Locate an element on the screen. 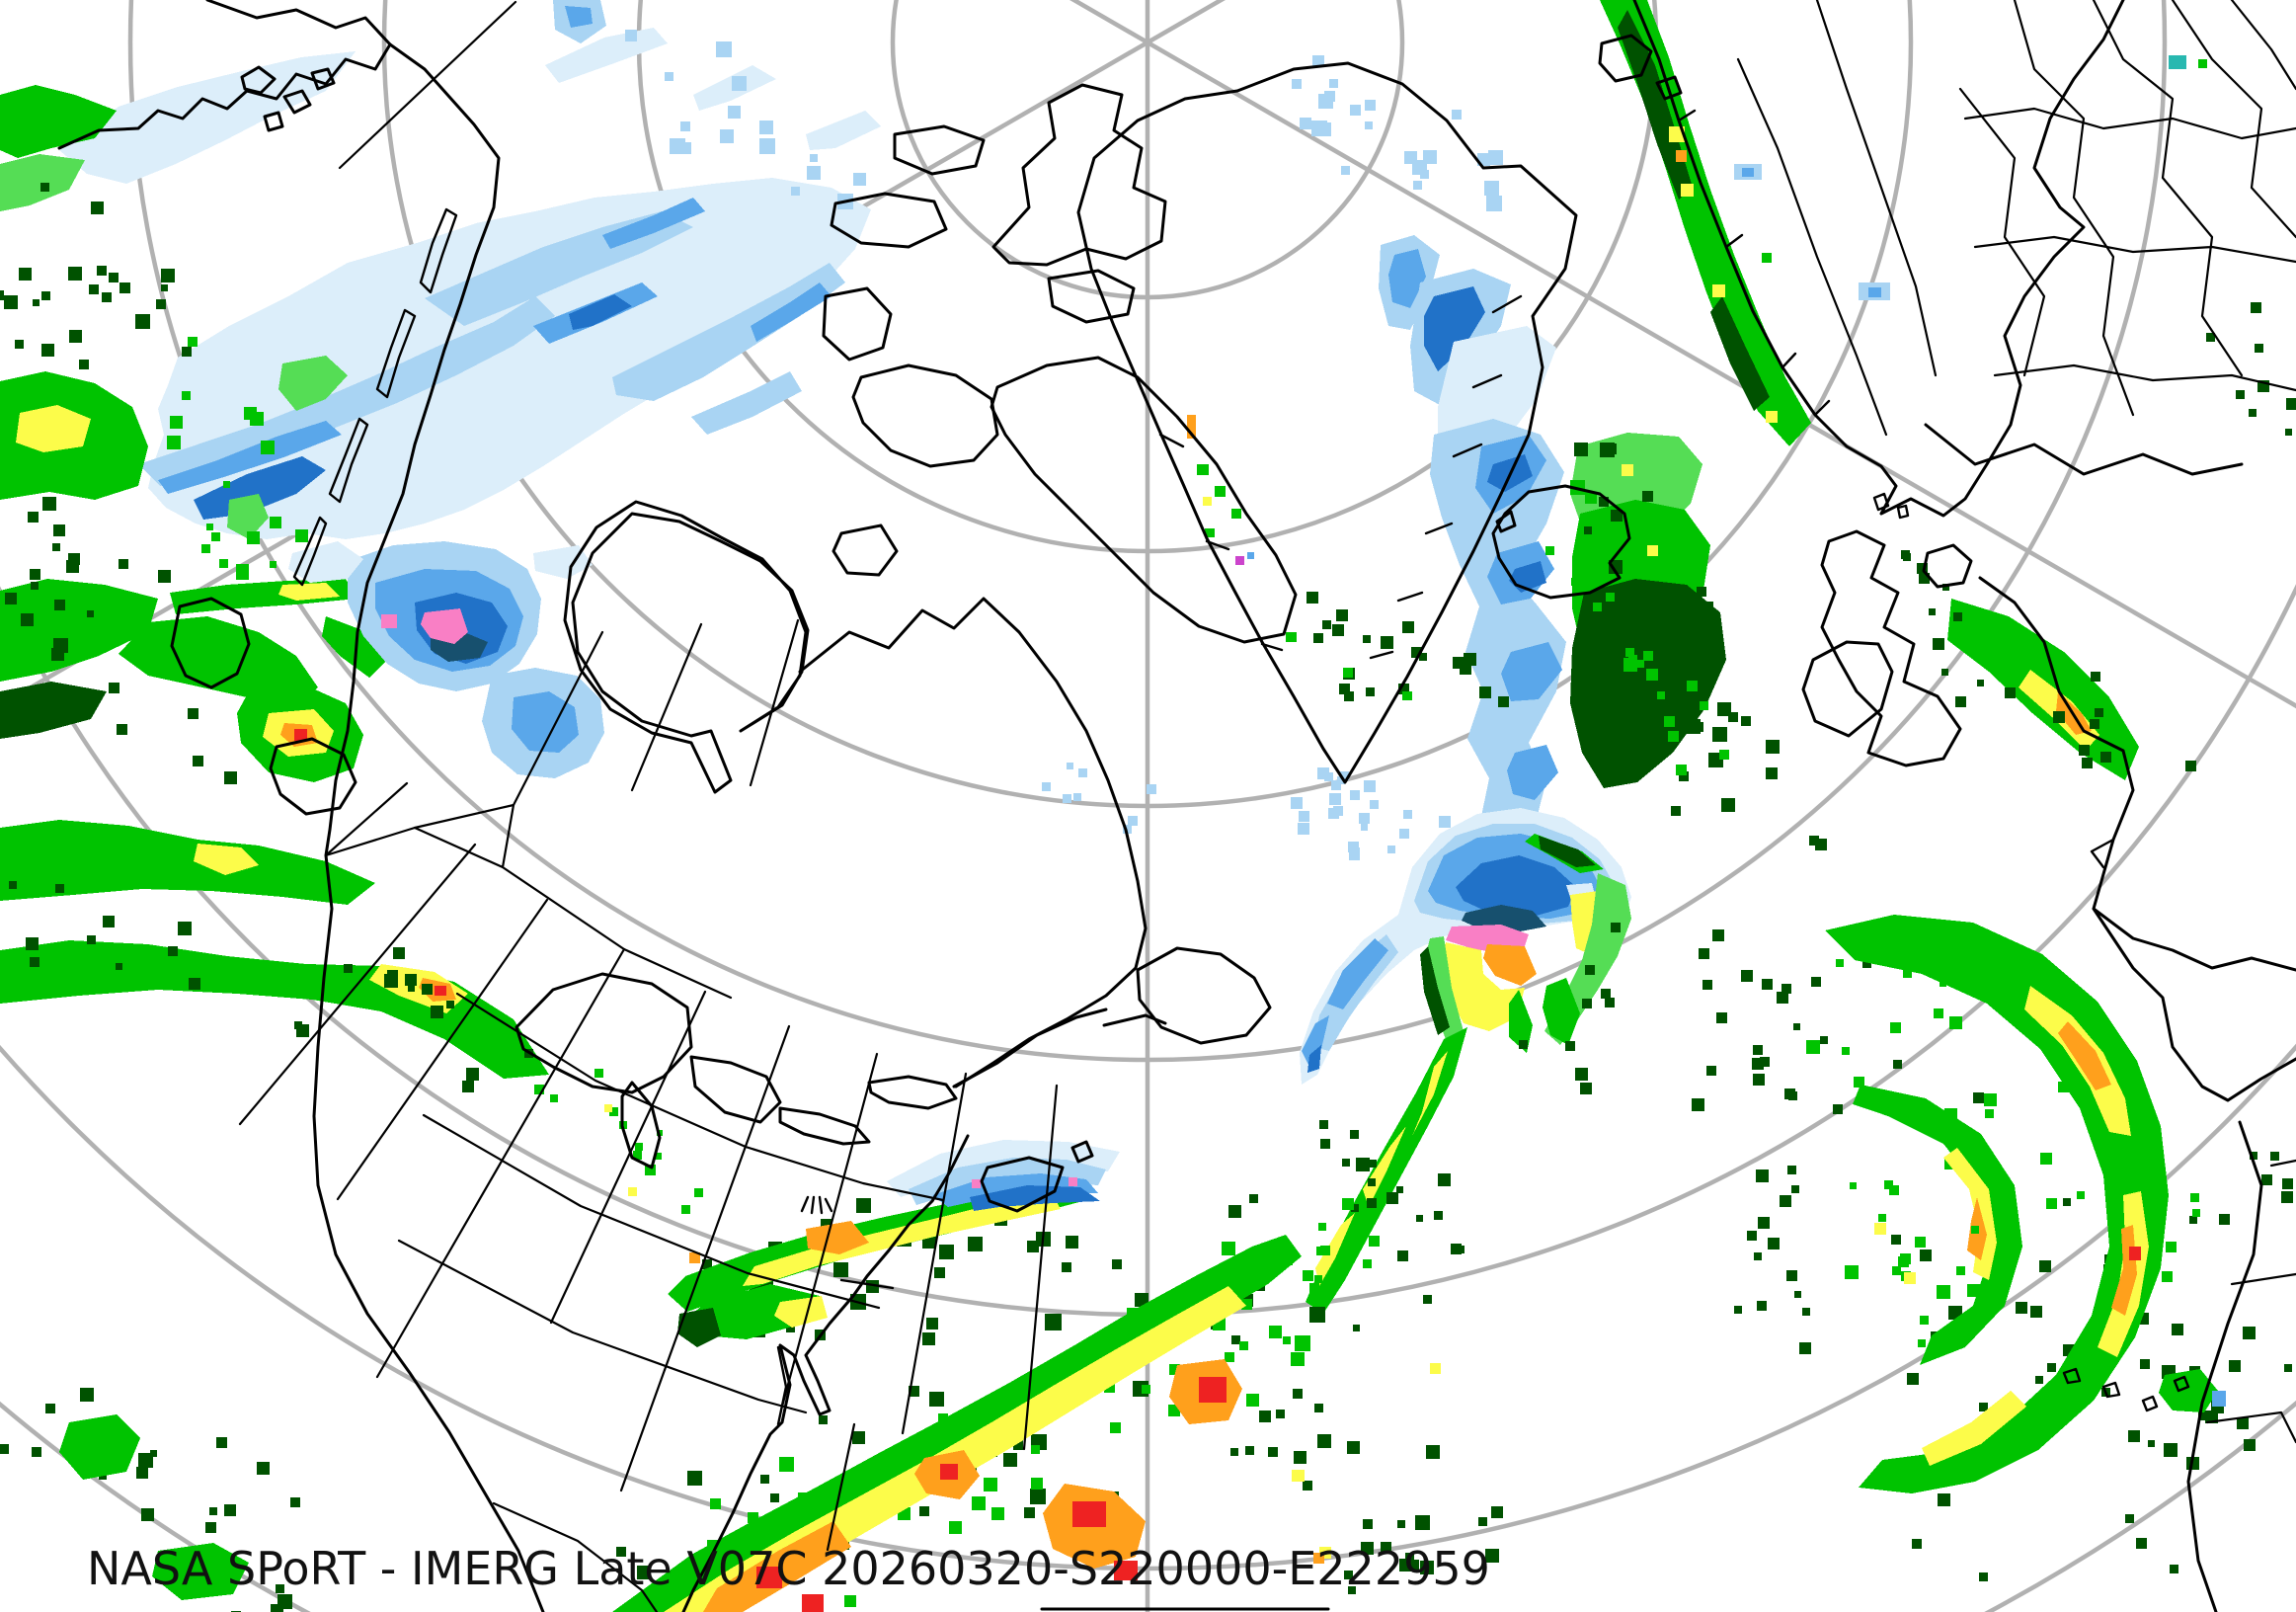 This screenshot has height=1612, width=2296. ne-orange is located at coordinates (838, 1237).